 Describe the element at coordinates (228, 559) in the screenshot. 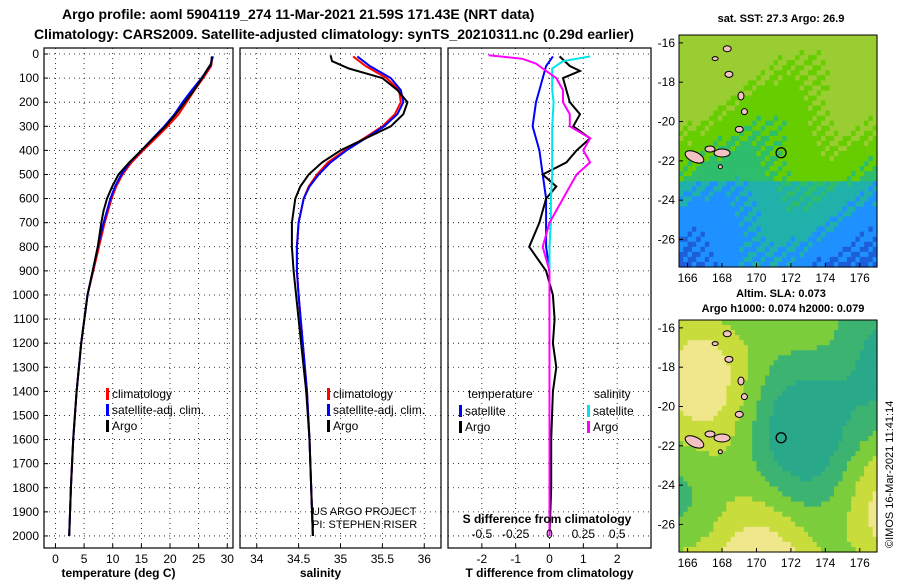

I see `tick-label-x-temperature: 30` at that location.